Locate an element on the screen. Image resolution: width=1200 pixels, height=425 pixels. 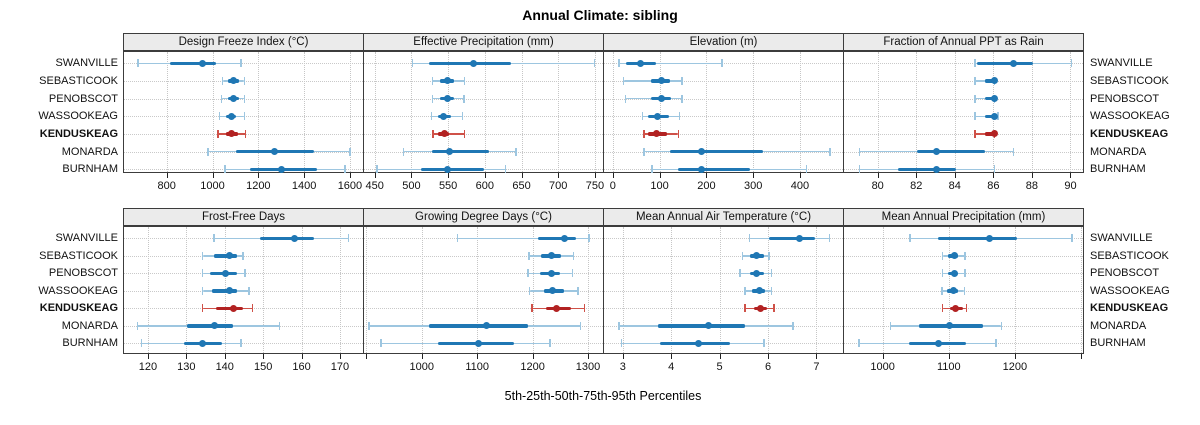
panel-strip-effective-precipitation-mm: Effective Precipitation (mm) is located at coordinates (483, 42).